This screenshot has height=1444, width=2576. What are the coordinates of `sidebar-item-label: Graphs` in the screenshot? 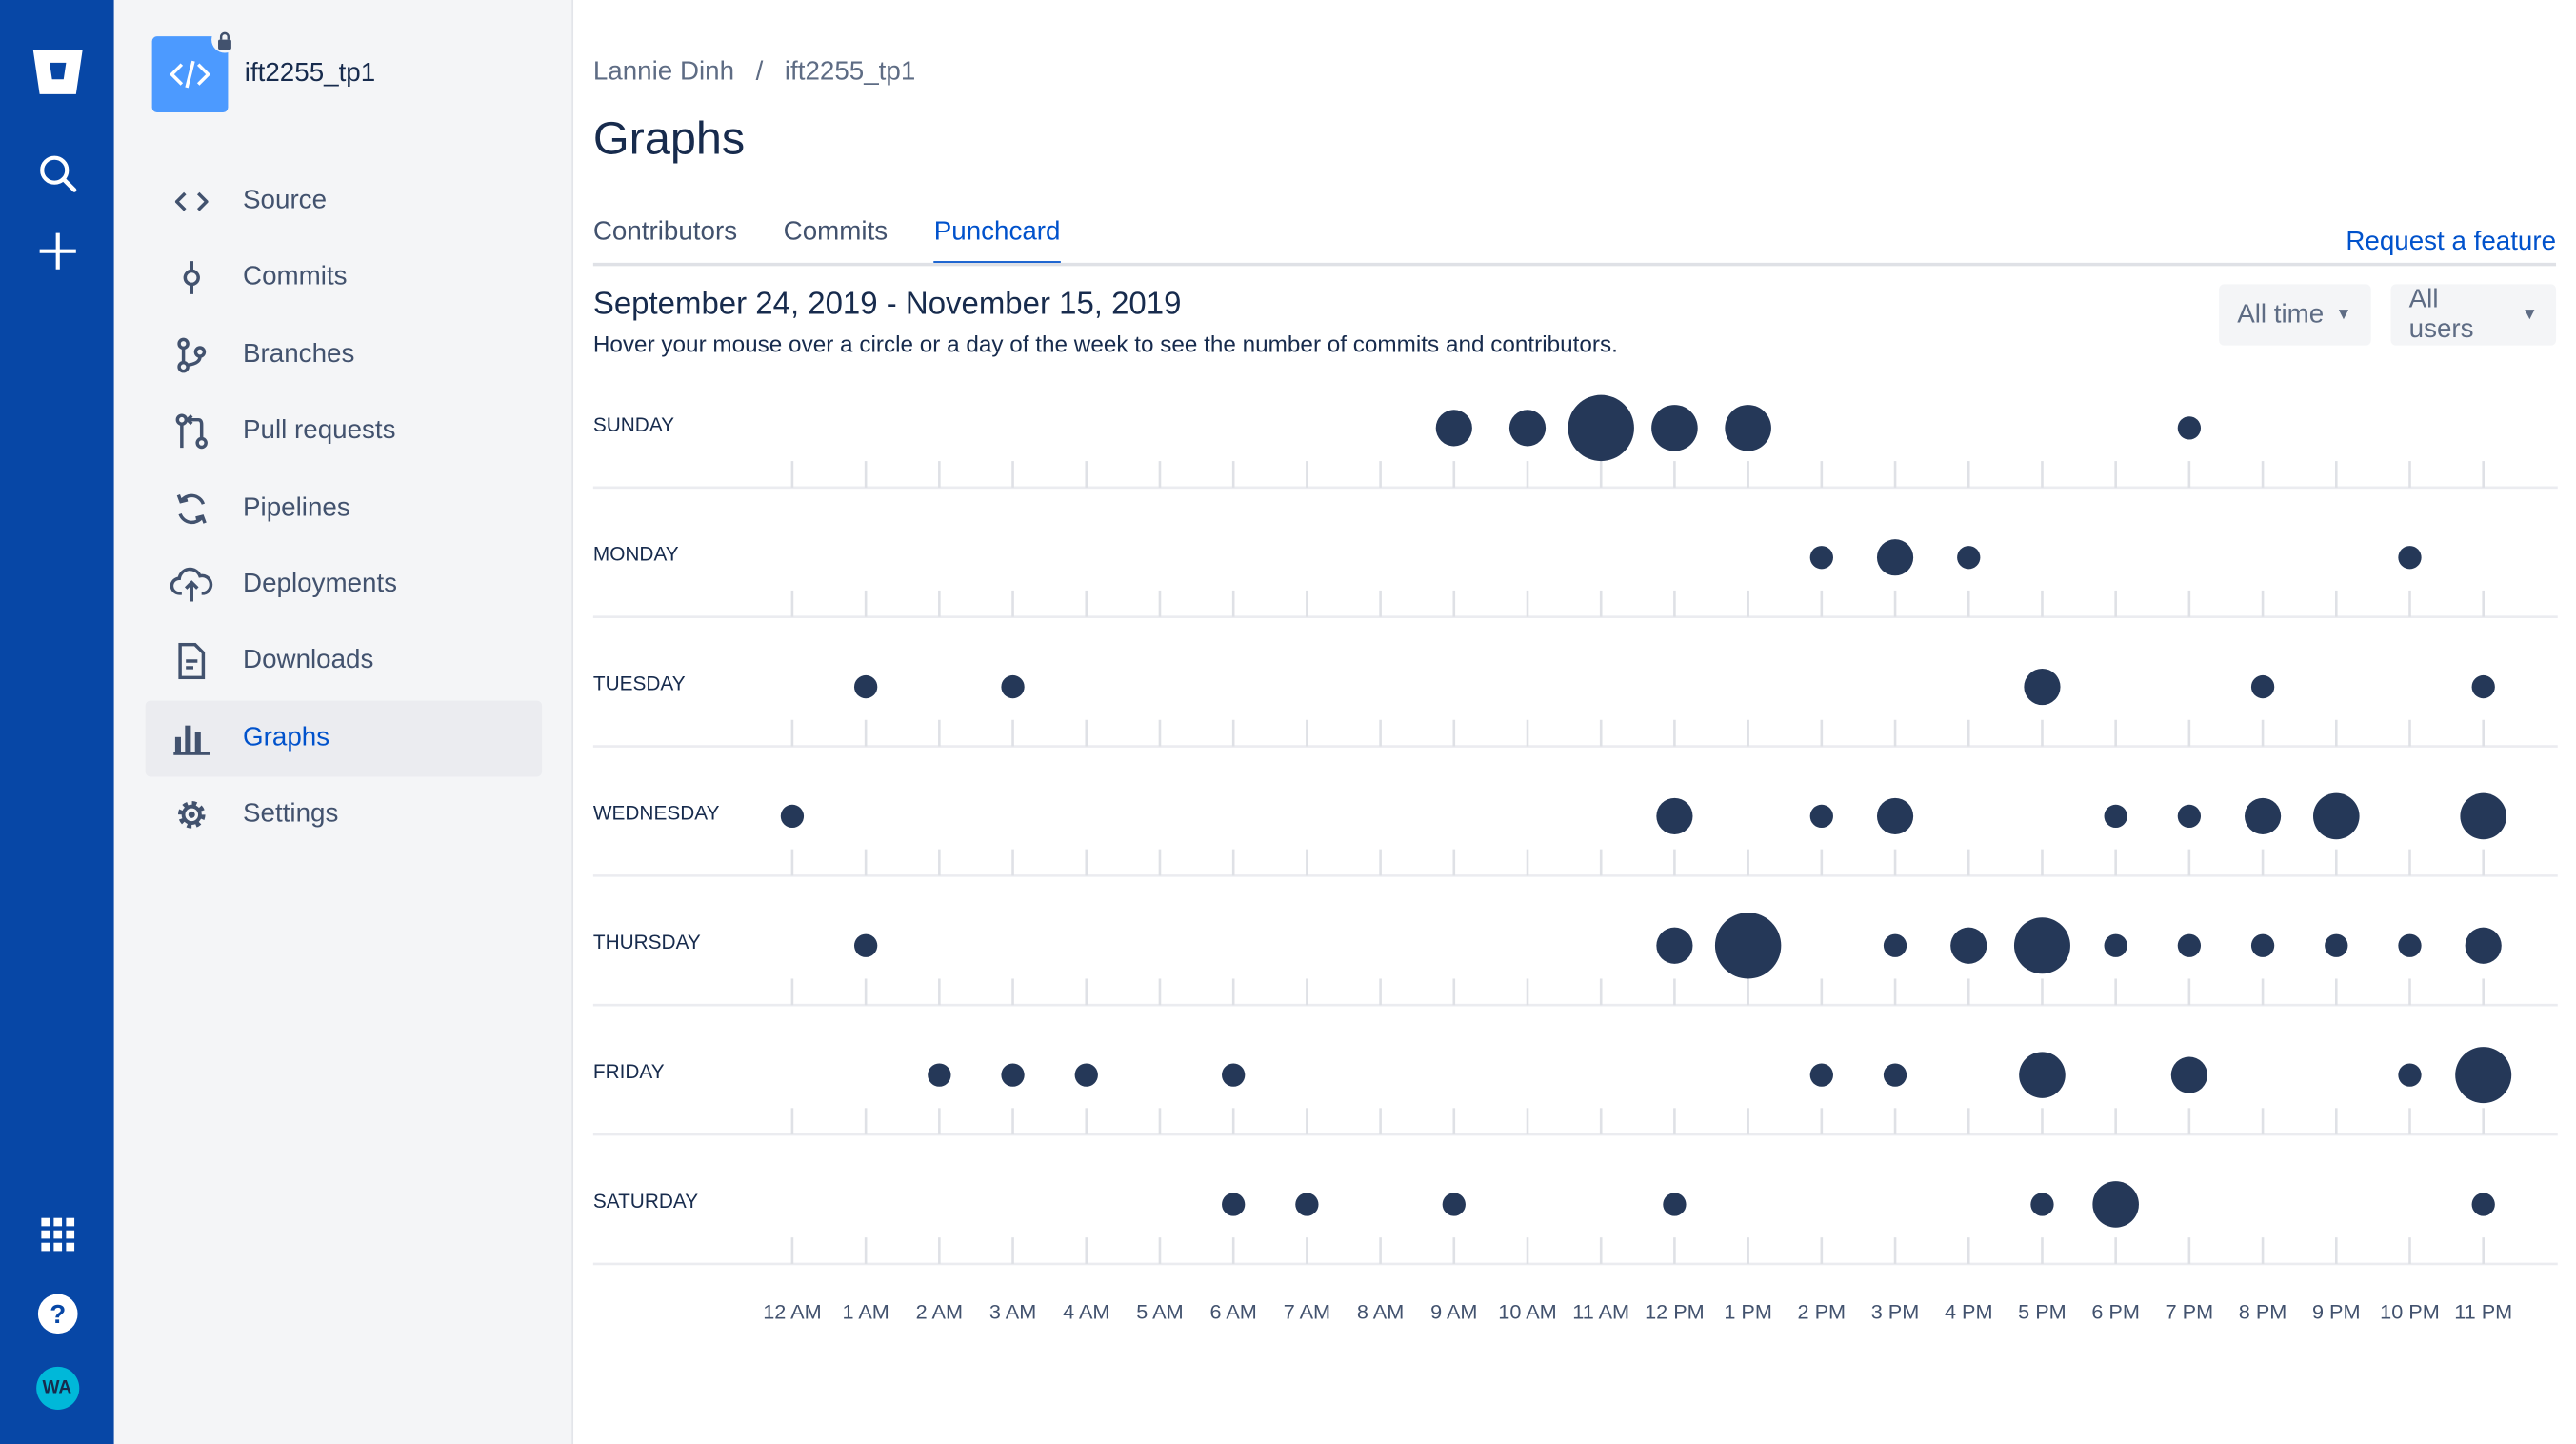 It's located at (286, 737).